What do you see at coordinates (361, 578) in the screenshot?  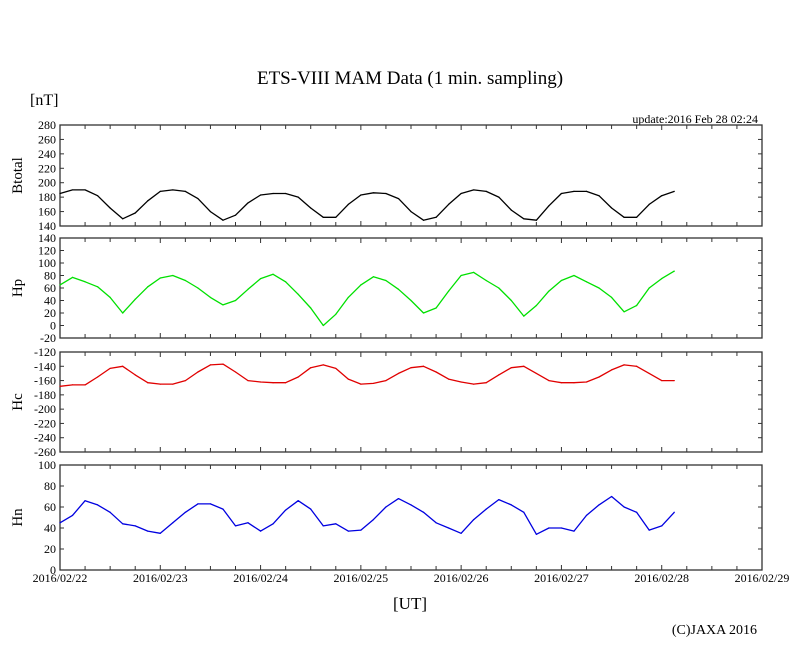 I see `x-tick-label: 2016/02/25` at bounding box center [361, 578].